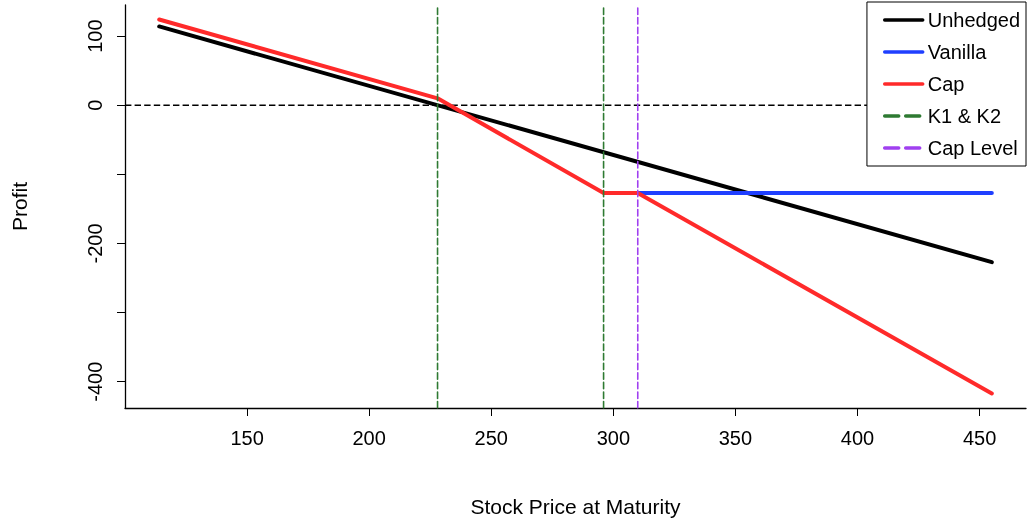  I want to click on x-axis-title: Stock Price at Maturity, so click(576, 506).